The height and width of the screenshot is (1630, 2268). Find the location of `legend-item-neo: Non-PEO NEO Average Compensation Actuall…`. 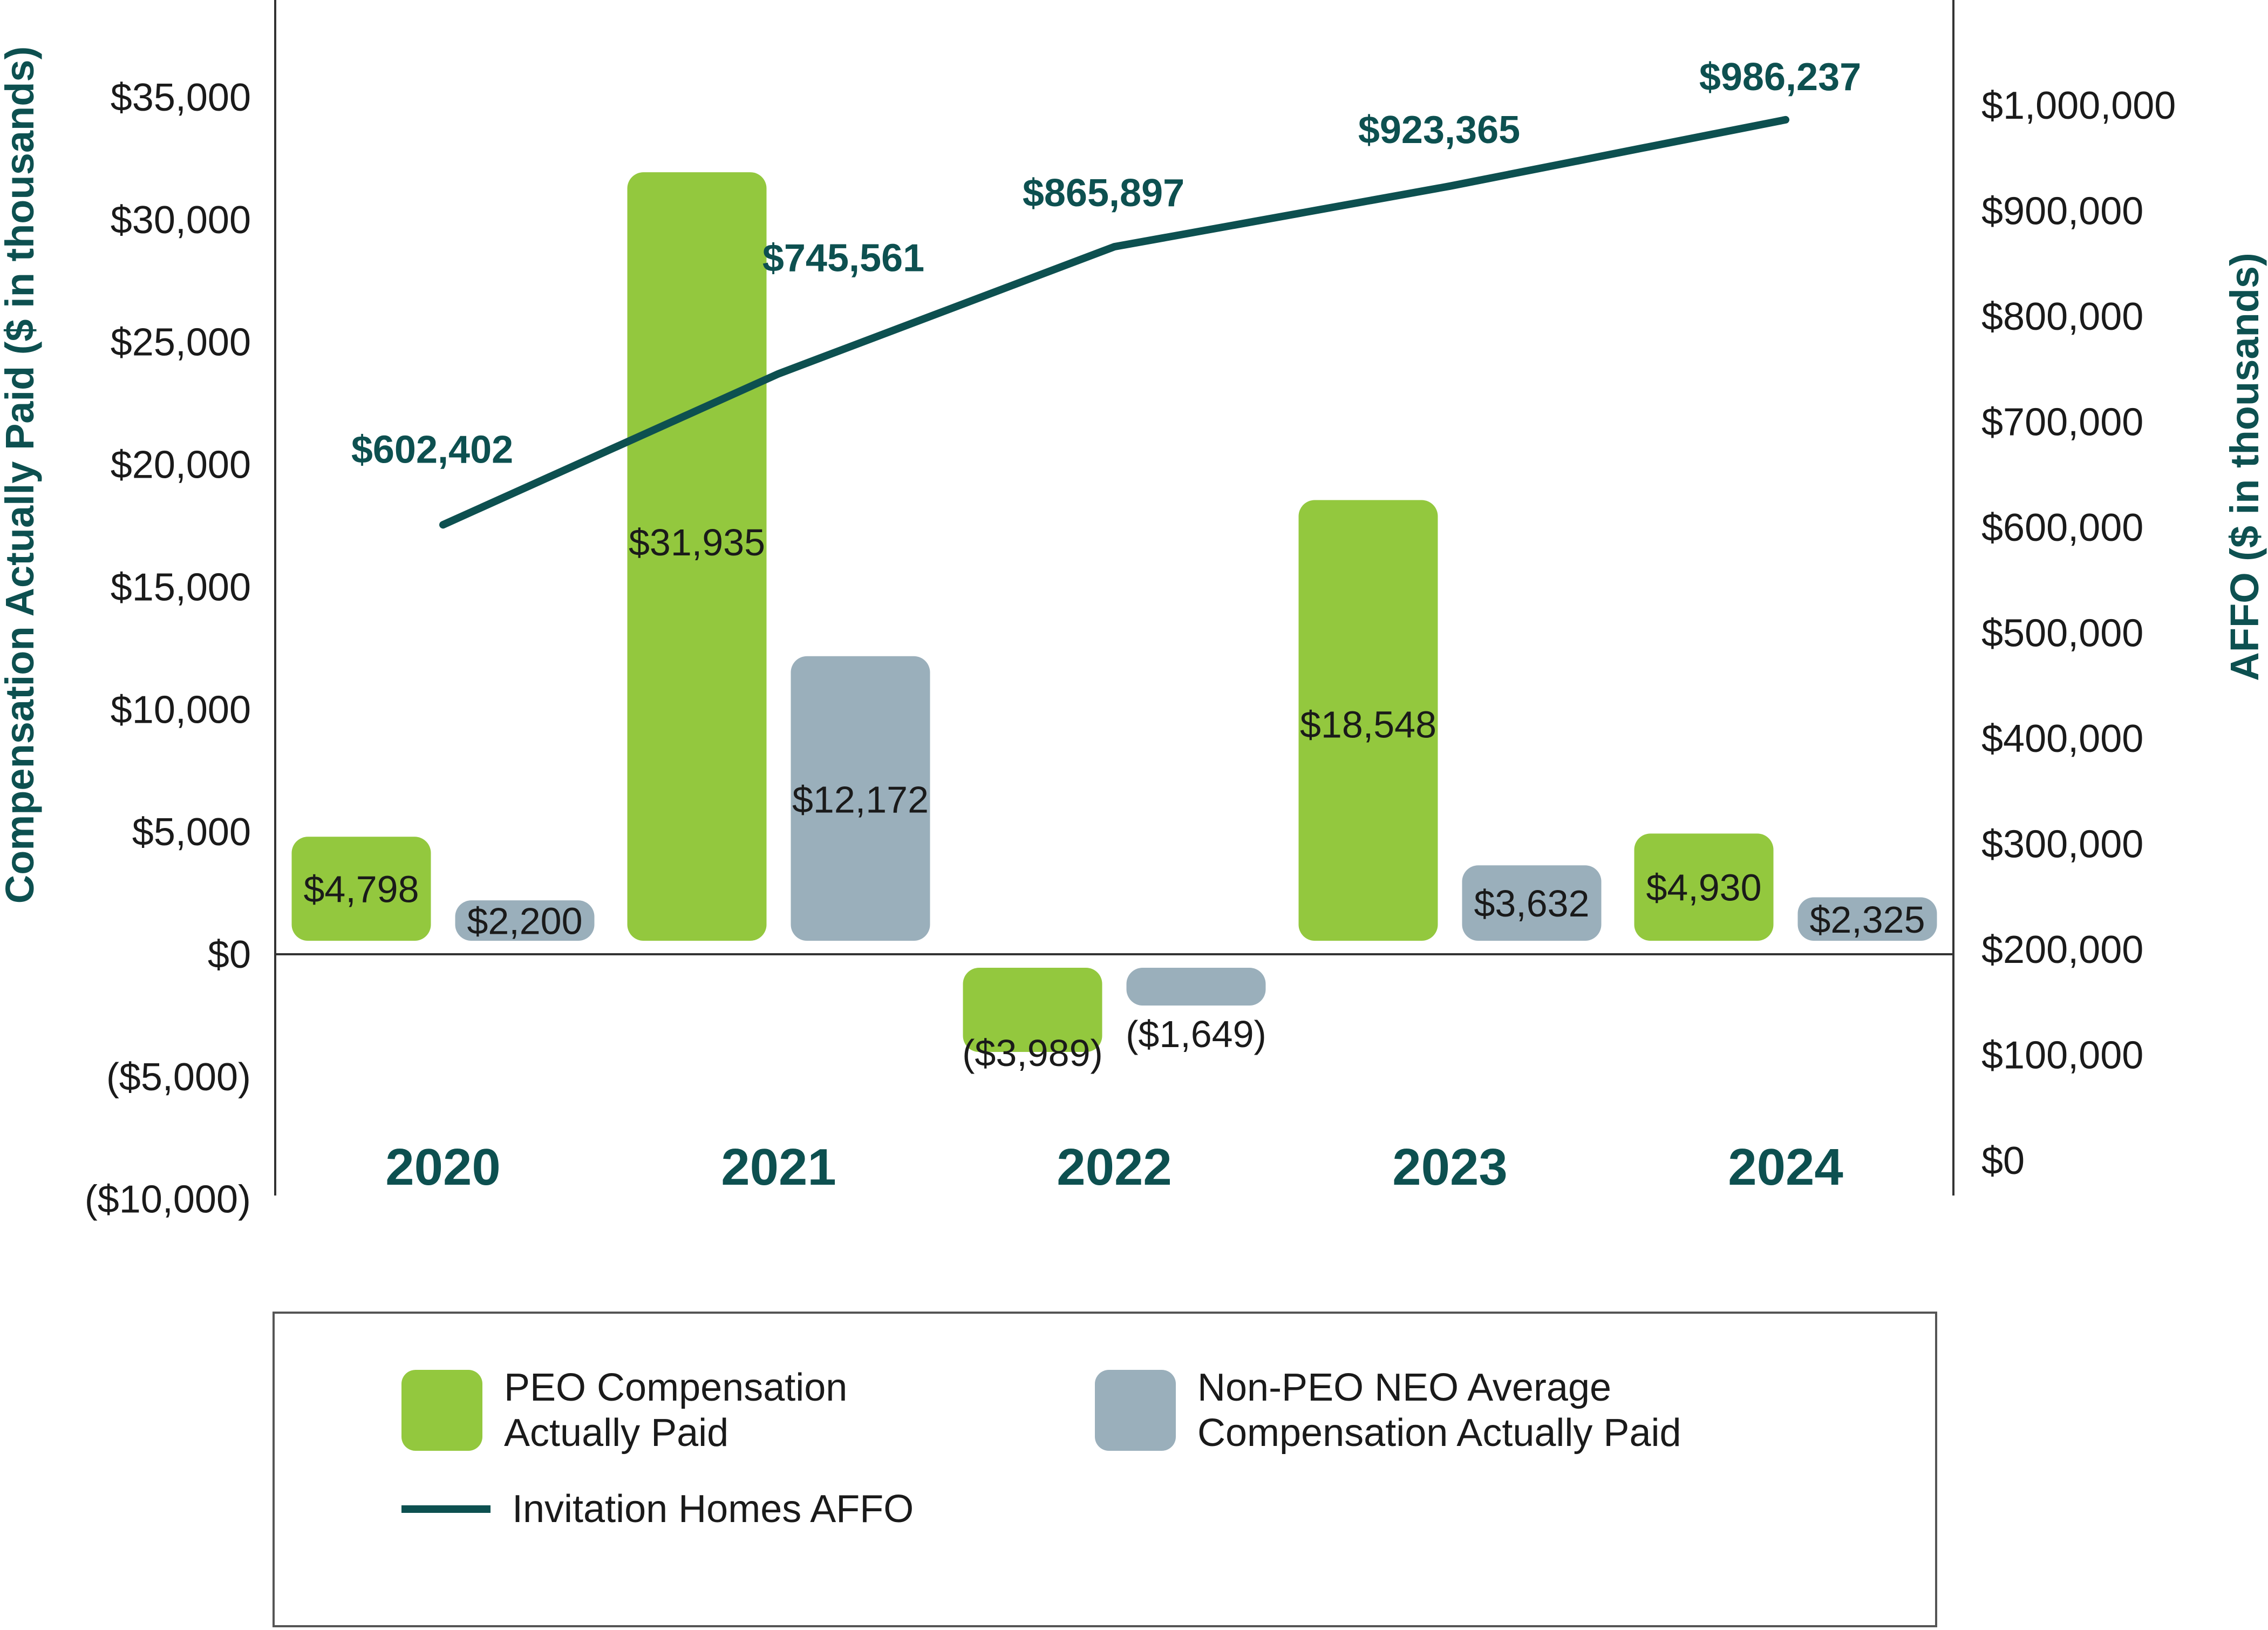

legend-item-neo: Non-PEO NEO Average Compensation Actuall… is located at coordinates (1388, 1410).